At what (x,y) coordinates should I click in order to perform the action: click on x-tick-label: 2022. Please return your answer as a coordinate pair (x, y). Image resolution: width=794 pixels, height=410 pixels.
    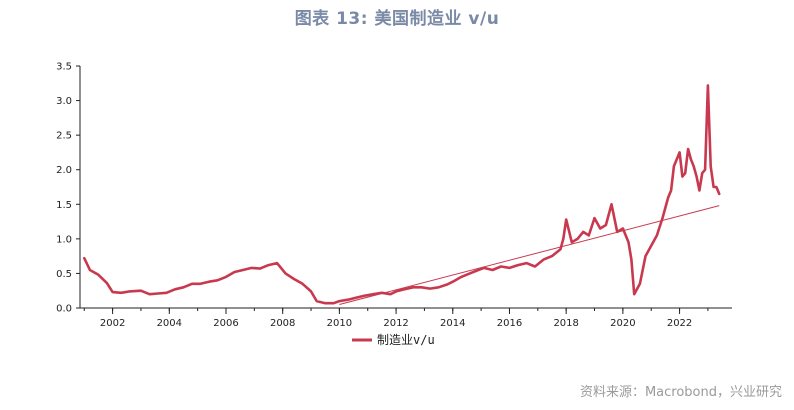
    Looking at the image, I should click on (679, 323).